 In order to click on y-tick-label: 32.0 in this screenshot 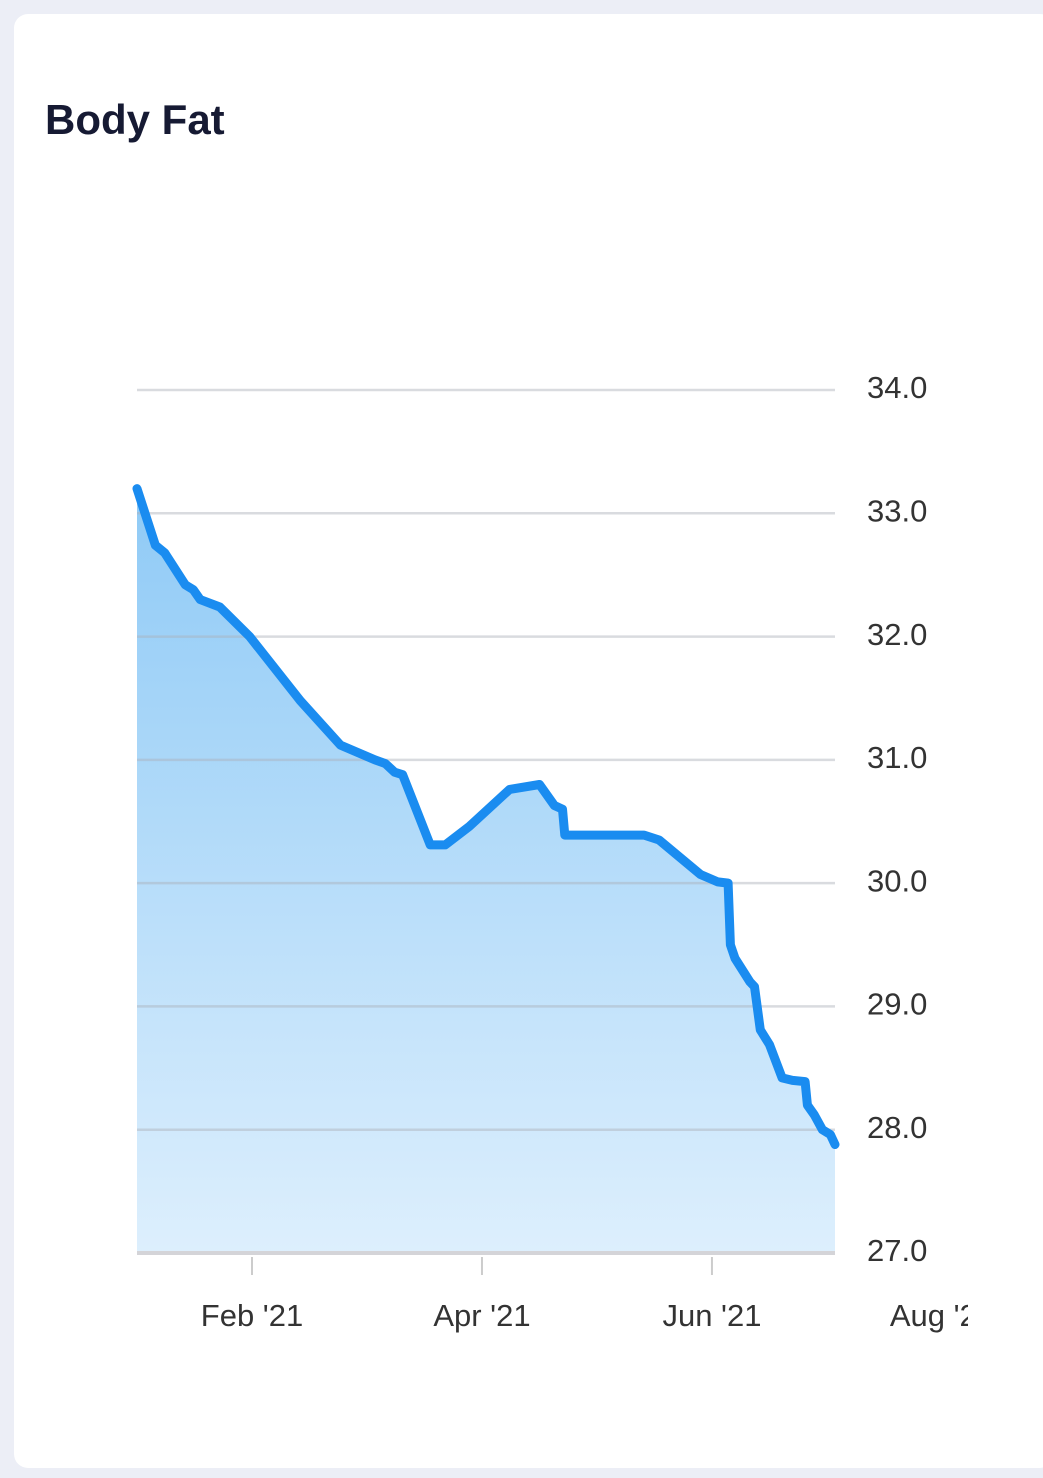, I will do `click(897, 634)`.